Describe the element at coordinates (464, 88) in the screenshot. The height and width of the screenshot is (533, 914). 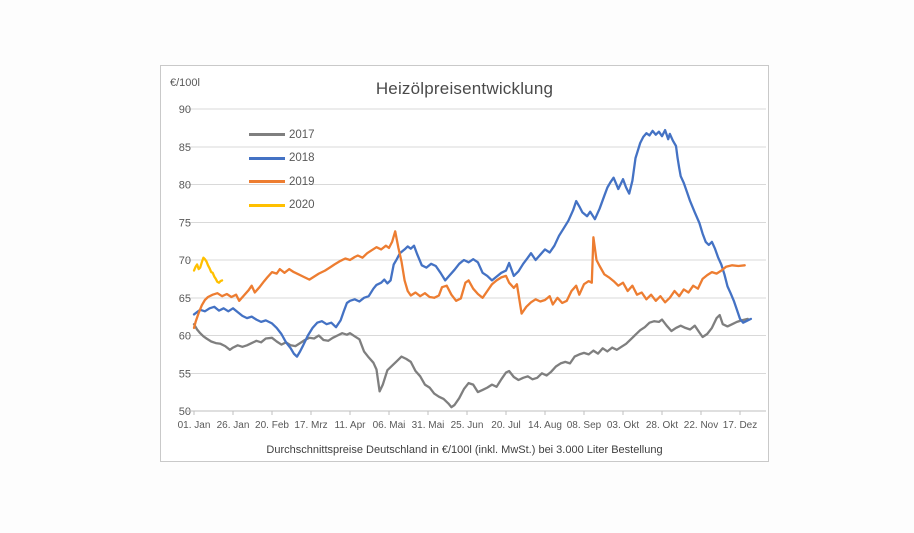
I see `chart-title: Heizölpreisentwicklung` at that location.